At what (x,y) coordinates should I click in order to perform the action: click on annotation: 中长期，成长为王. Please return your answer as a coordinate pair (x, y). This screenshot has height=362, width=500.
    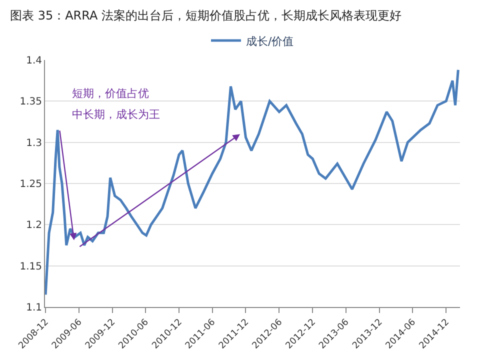
    Looking at the image, I should click on (116, 114).